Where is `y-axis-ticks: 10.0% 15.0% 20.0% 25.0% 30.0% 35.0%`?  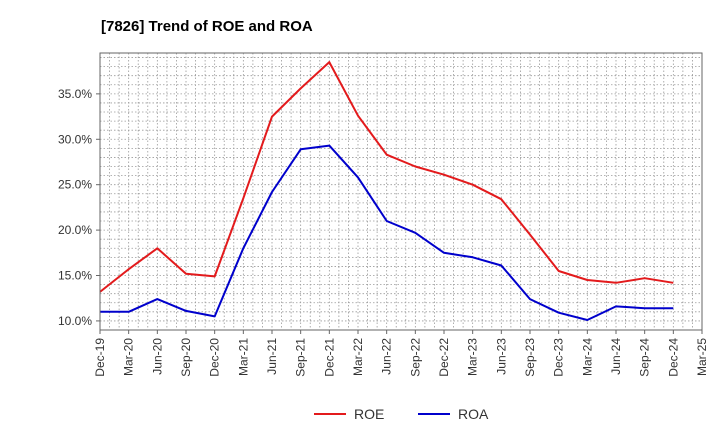
y-axis-ticks: 10.0% 15.0% 20.0% 25.0% 30.0% 35.0% is located at coordinates (79, 207).